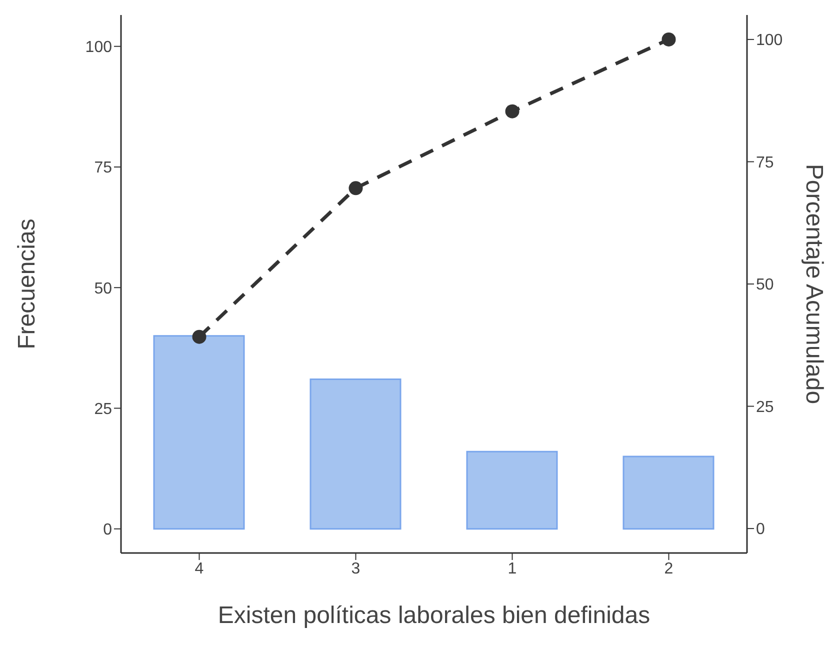 This screenshot has width=833, height=646. What do you see at coordinates (669, 569) in the screenshot?
I see `x-tick-label: 2` at bounding box center [669, 569].